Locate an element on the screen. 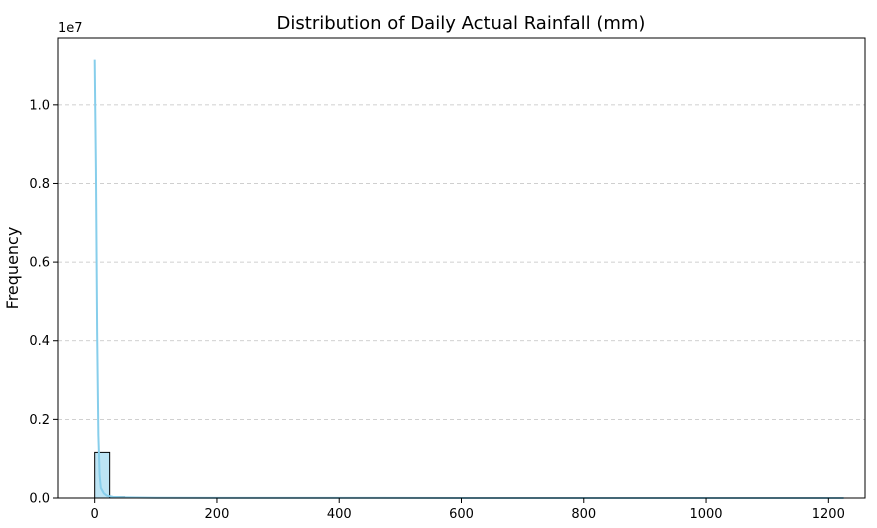 The width and height of the screenshot is (877, 528). x-axis-ticks: 0 200 400 600 800 1000 1200 is located at coordinates (468, 510).